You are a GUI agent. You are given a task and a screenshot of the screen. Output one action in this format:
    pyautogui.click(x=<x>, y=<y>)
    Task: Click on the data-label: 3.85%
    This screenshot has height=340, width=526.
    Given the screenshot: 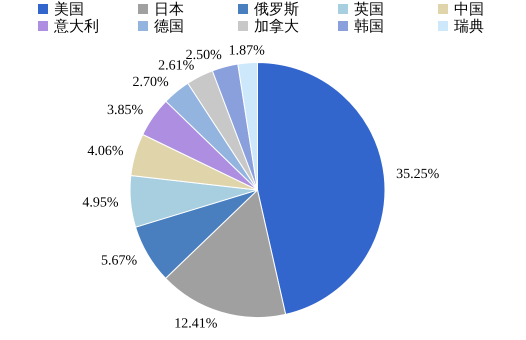 What is the action you would take?
    pyautogui.click(x=125, y=110)
    